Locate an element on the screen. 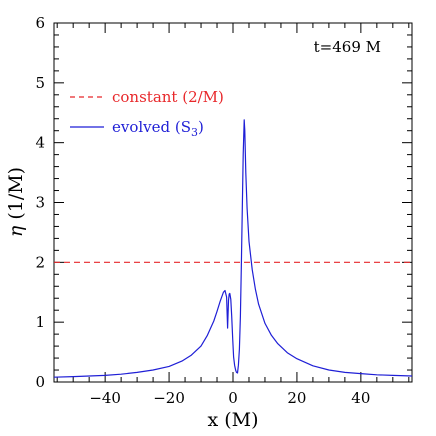 This screenshot has height=436, width=436. legend-label-evolved-main: evolved (S is located at coordinates (151, 127).